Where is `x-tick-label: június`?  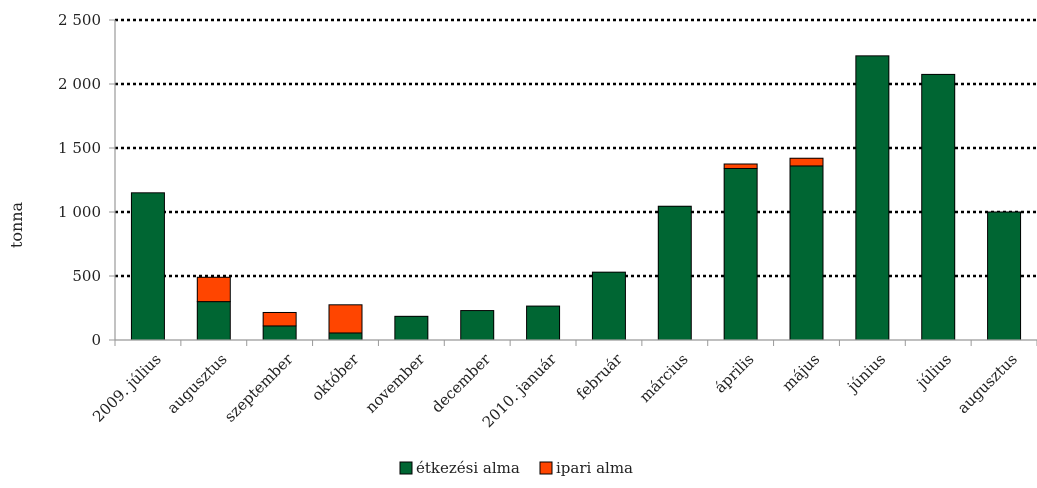 x-tick-label: június is located at coordinates (865, 373).